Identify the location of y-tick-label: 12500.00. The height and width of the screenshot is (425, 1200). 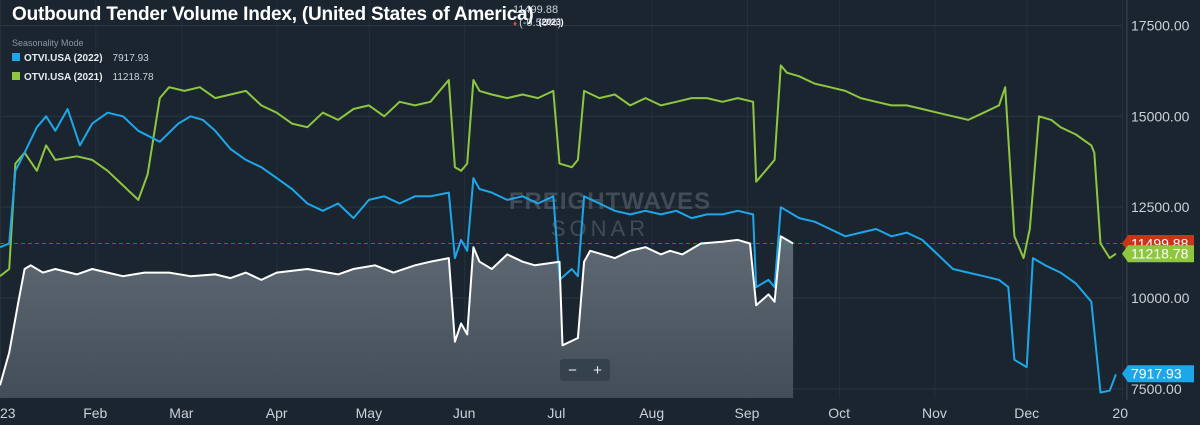
(1160, 207).